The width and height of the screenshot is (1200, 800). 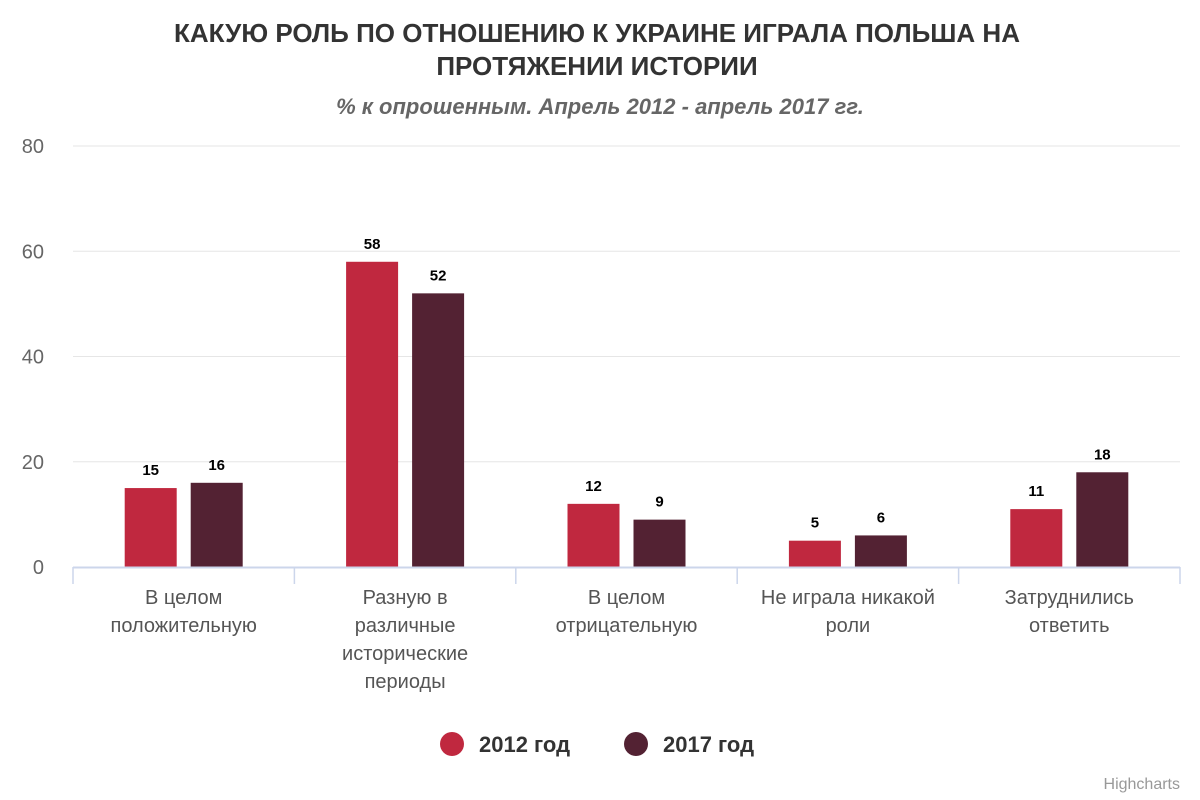 I want to click on data-label-2012-год-0: 15, so click(x=150, y=470).